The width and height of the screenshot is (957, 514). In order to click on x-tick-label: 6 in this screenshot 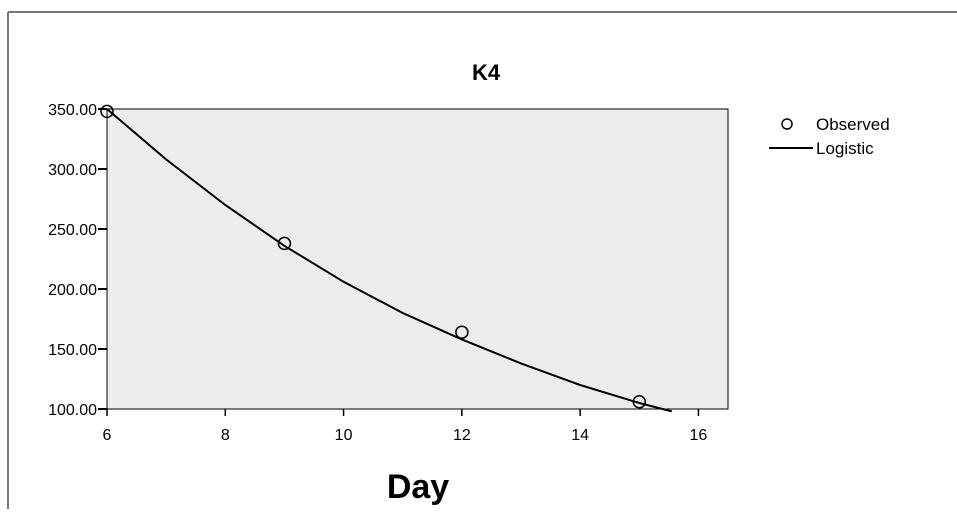, I will do `click(107, 435)`.